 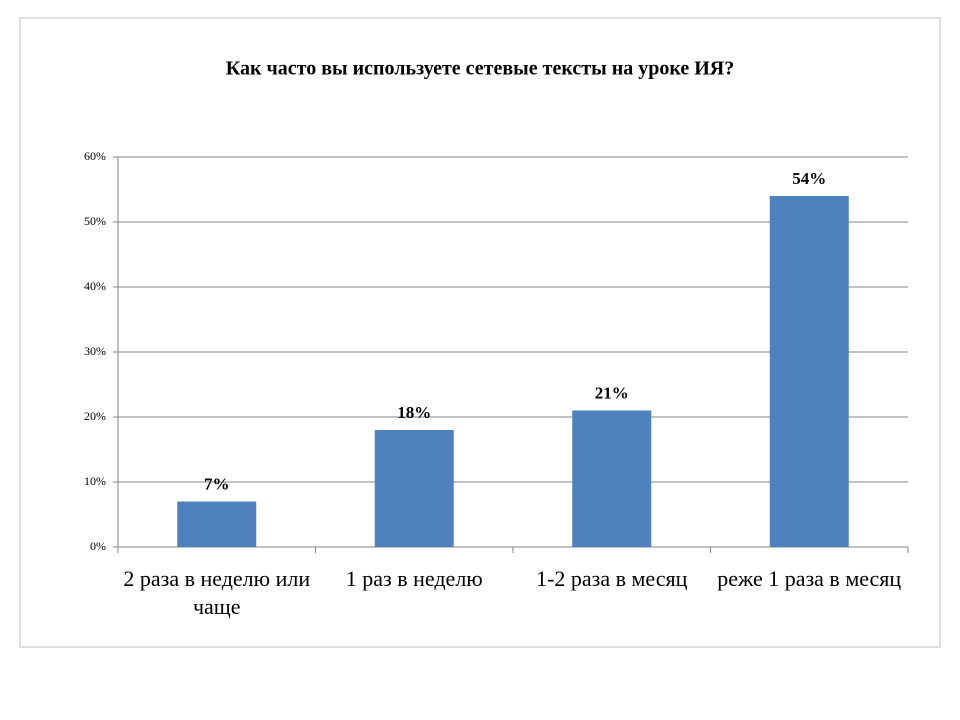 I want to click on y-tick-label: 40%, so click(x=95, y=286).